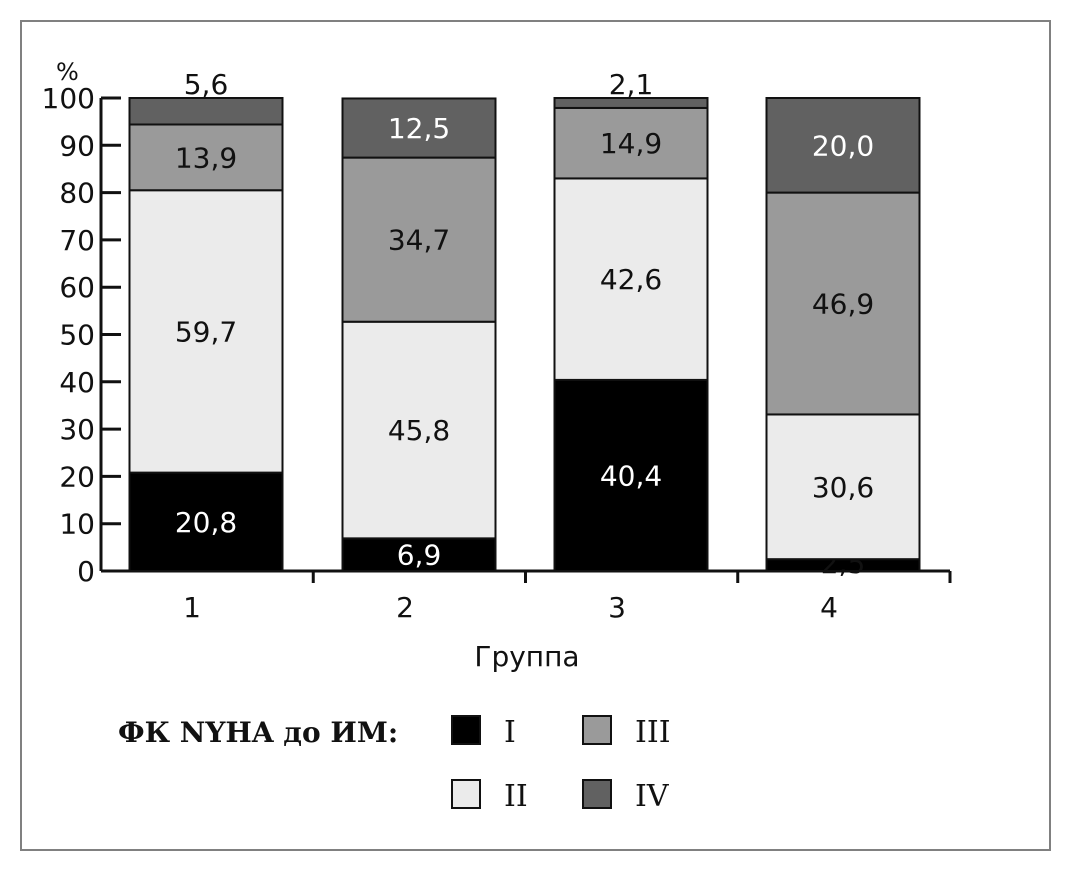 This screenshot has height=872, width=1075. What do you see at coordinates (829, 607) in the screenshot?
I see `x-tick-label: 4` at bounding box center [829, 607].